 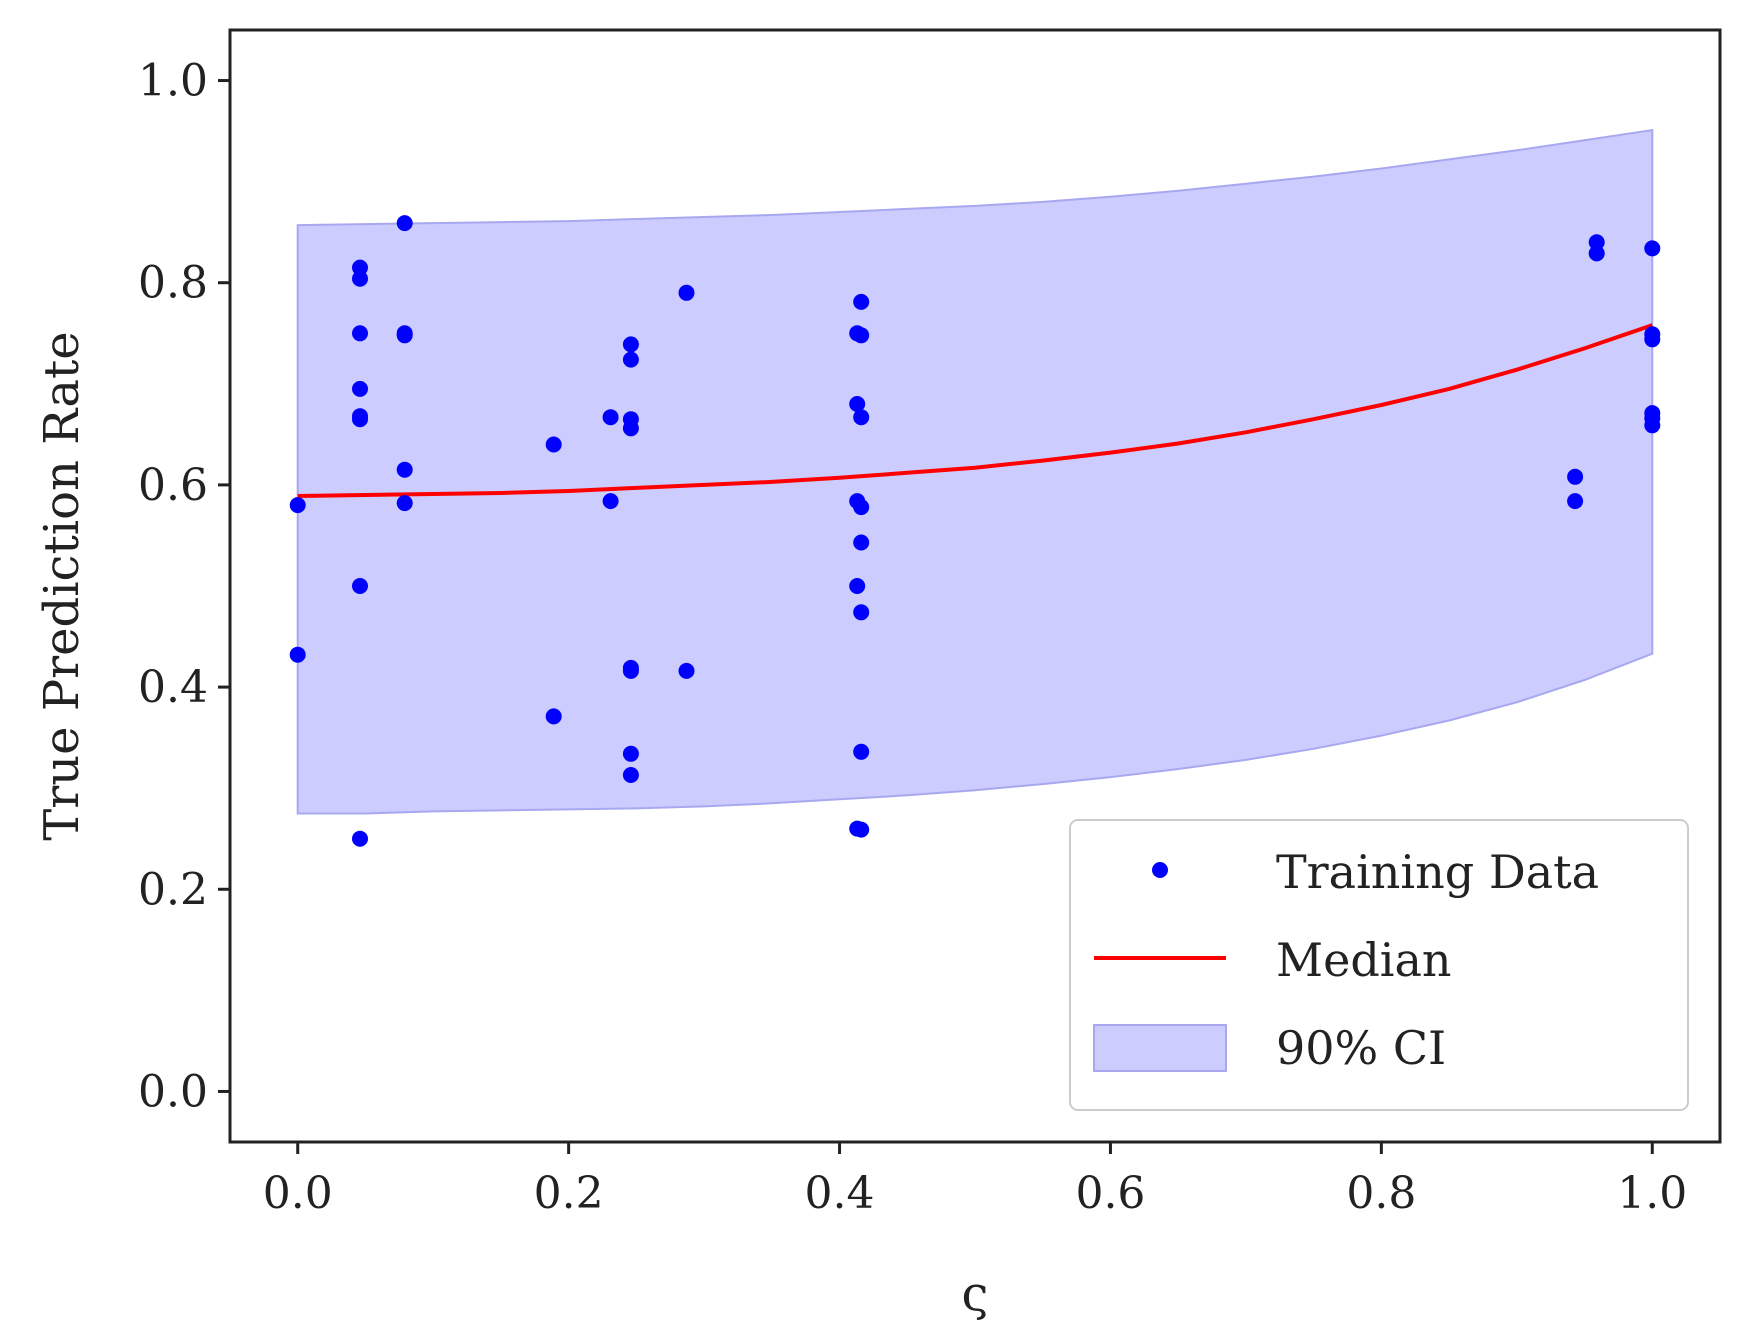 I want to click on x-tick-label: 0.6, so click(x=1110, y=1193).